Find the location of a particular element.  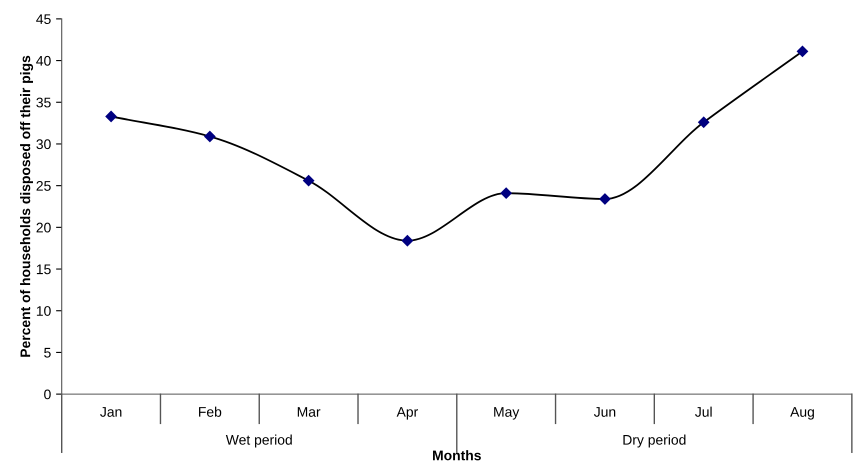

x-tick-label: May is located at coordinates (507, 413).